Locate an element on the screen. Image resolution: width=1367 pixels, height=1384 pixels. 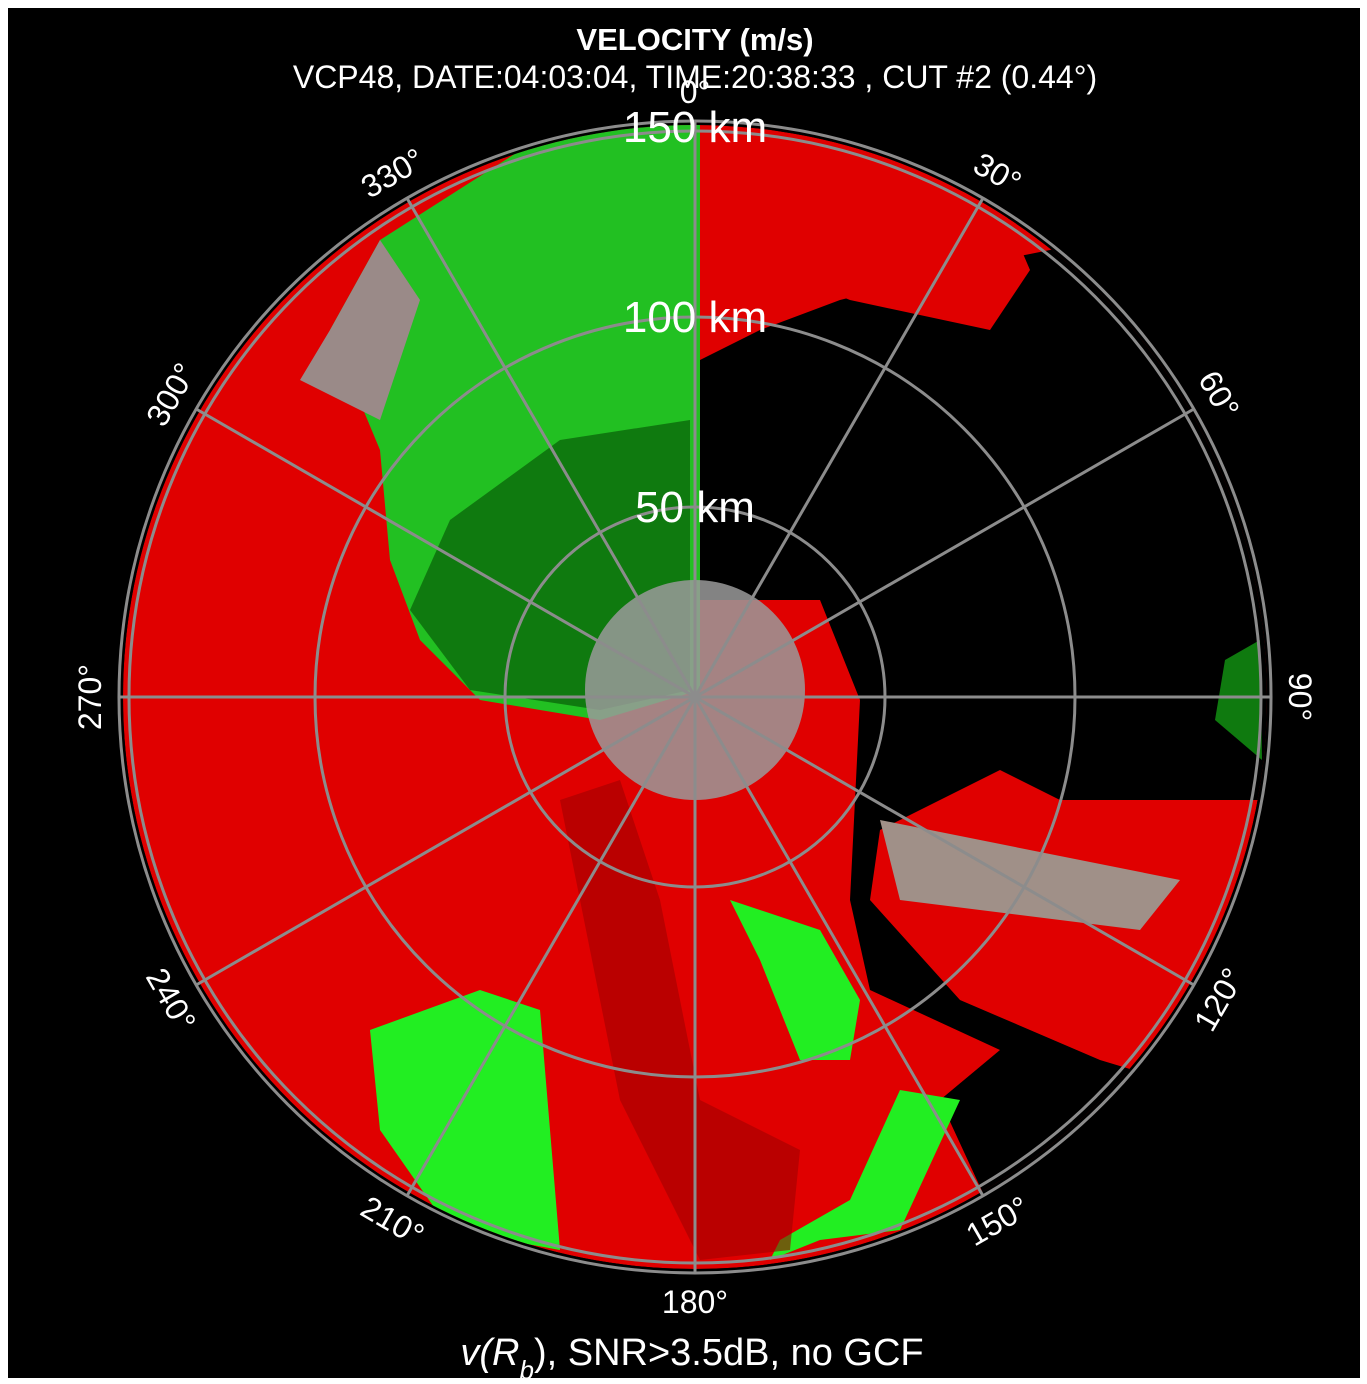
receding-core is located at coordinates (680, 1020).